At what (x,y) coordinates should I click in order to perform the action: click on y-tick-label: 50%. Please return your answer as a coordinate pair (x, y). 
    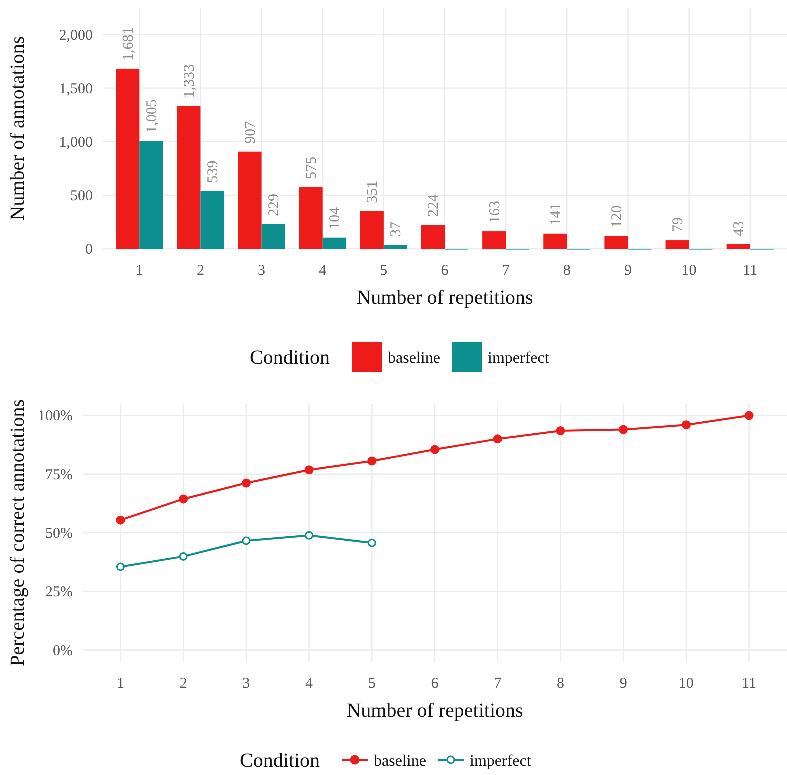
    Looking at the image, I should click on (59, 534).